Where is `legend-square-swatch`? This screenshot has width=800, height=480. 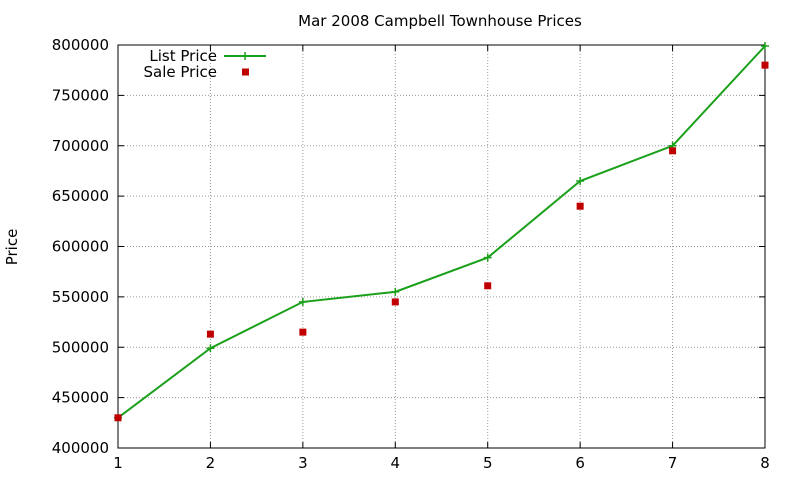 legend-square-swatch is located at coordinates (245, 72).